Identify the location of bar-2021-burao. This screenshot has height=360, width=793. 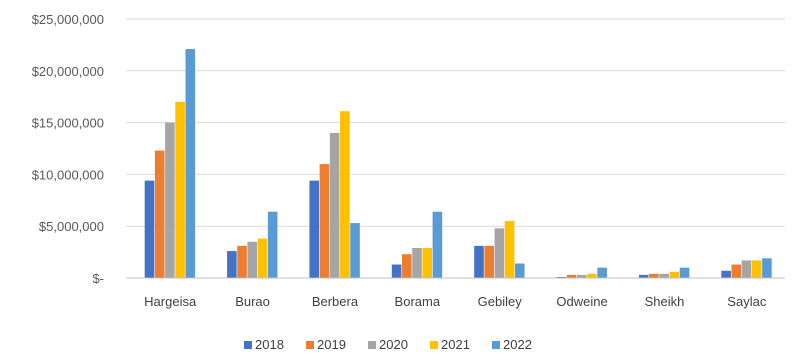
(262, 258).